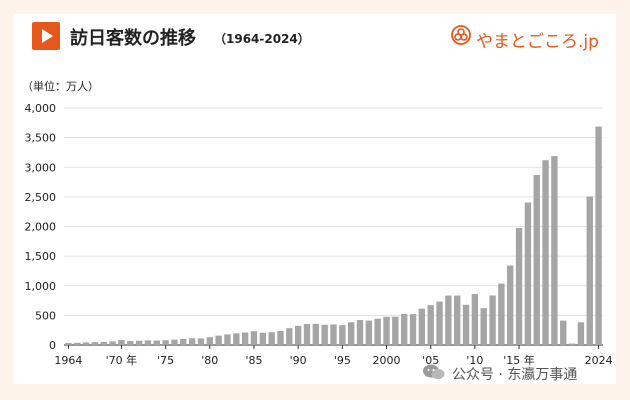  What do you see at coordinates (209, 360) in the screenshot?
I see `x-tick-label: '80` at bounding box center [209, 360].